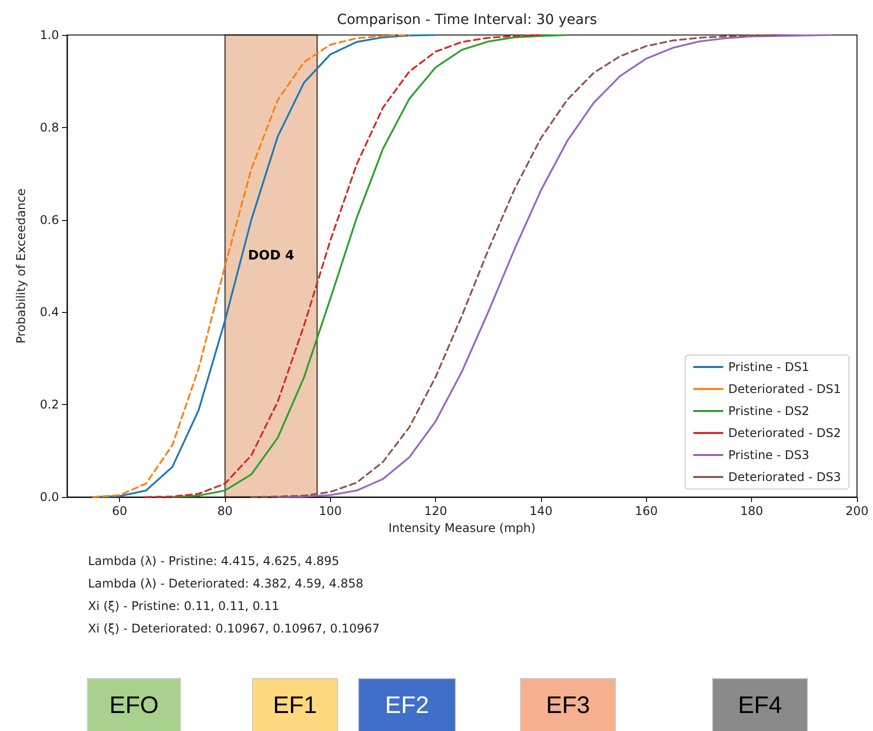 The width and height of the screenshot is (873, 731). I want to click on text: EF3, so click(568, 705).